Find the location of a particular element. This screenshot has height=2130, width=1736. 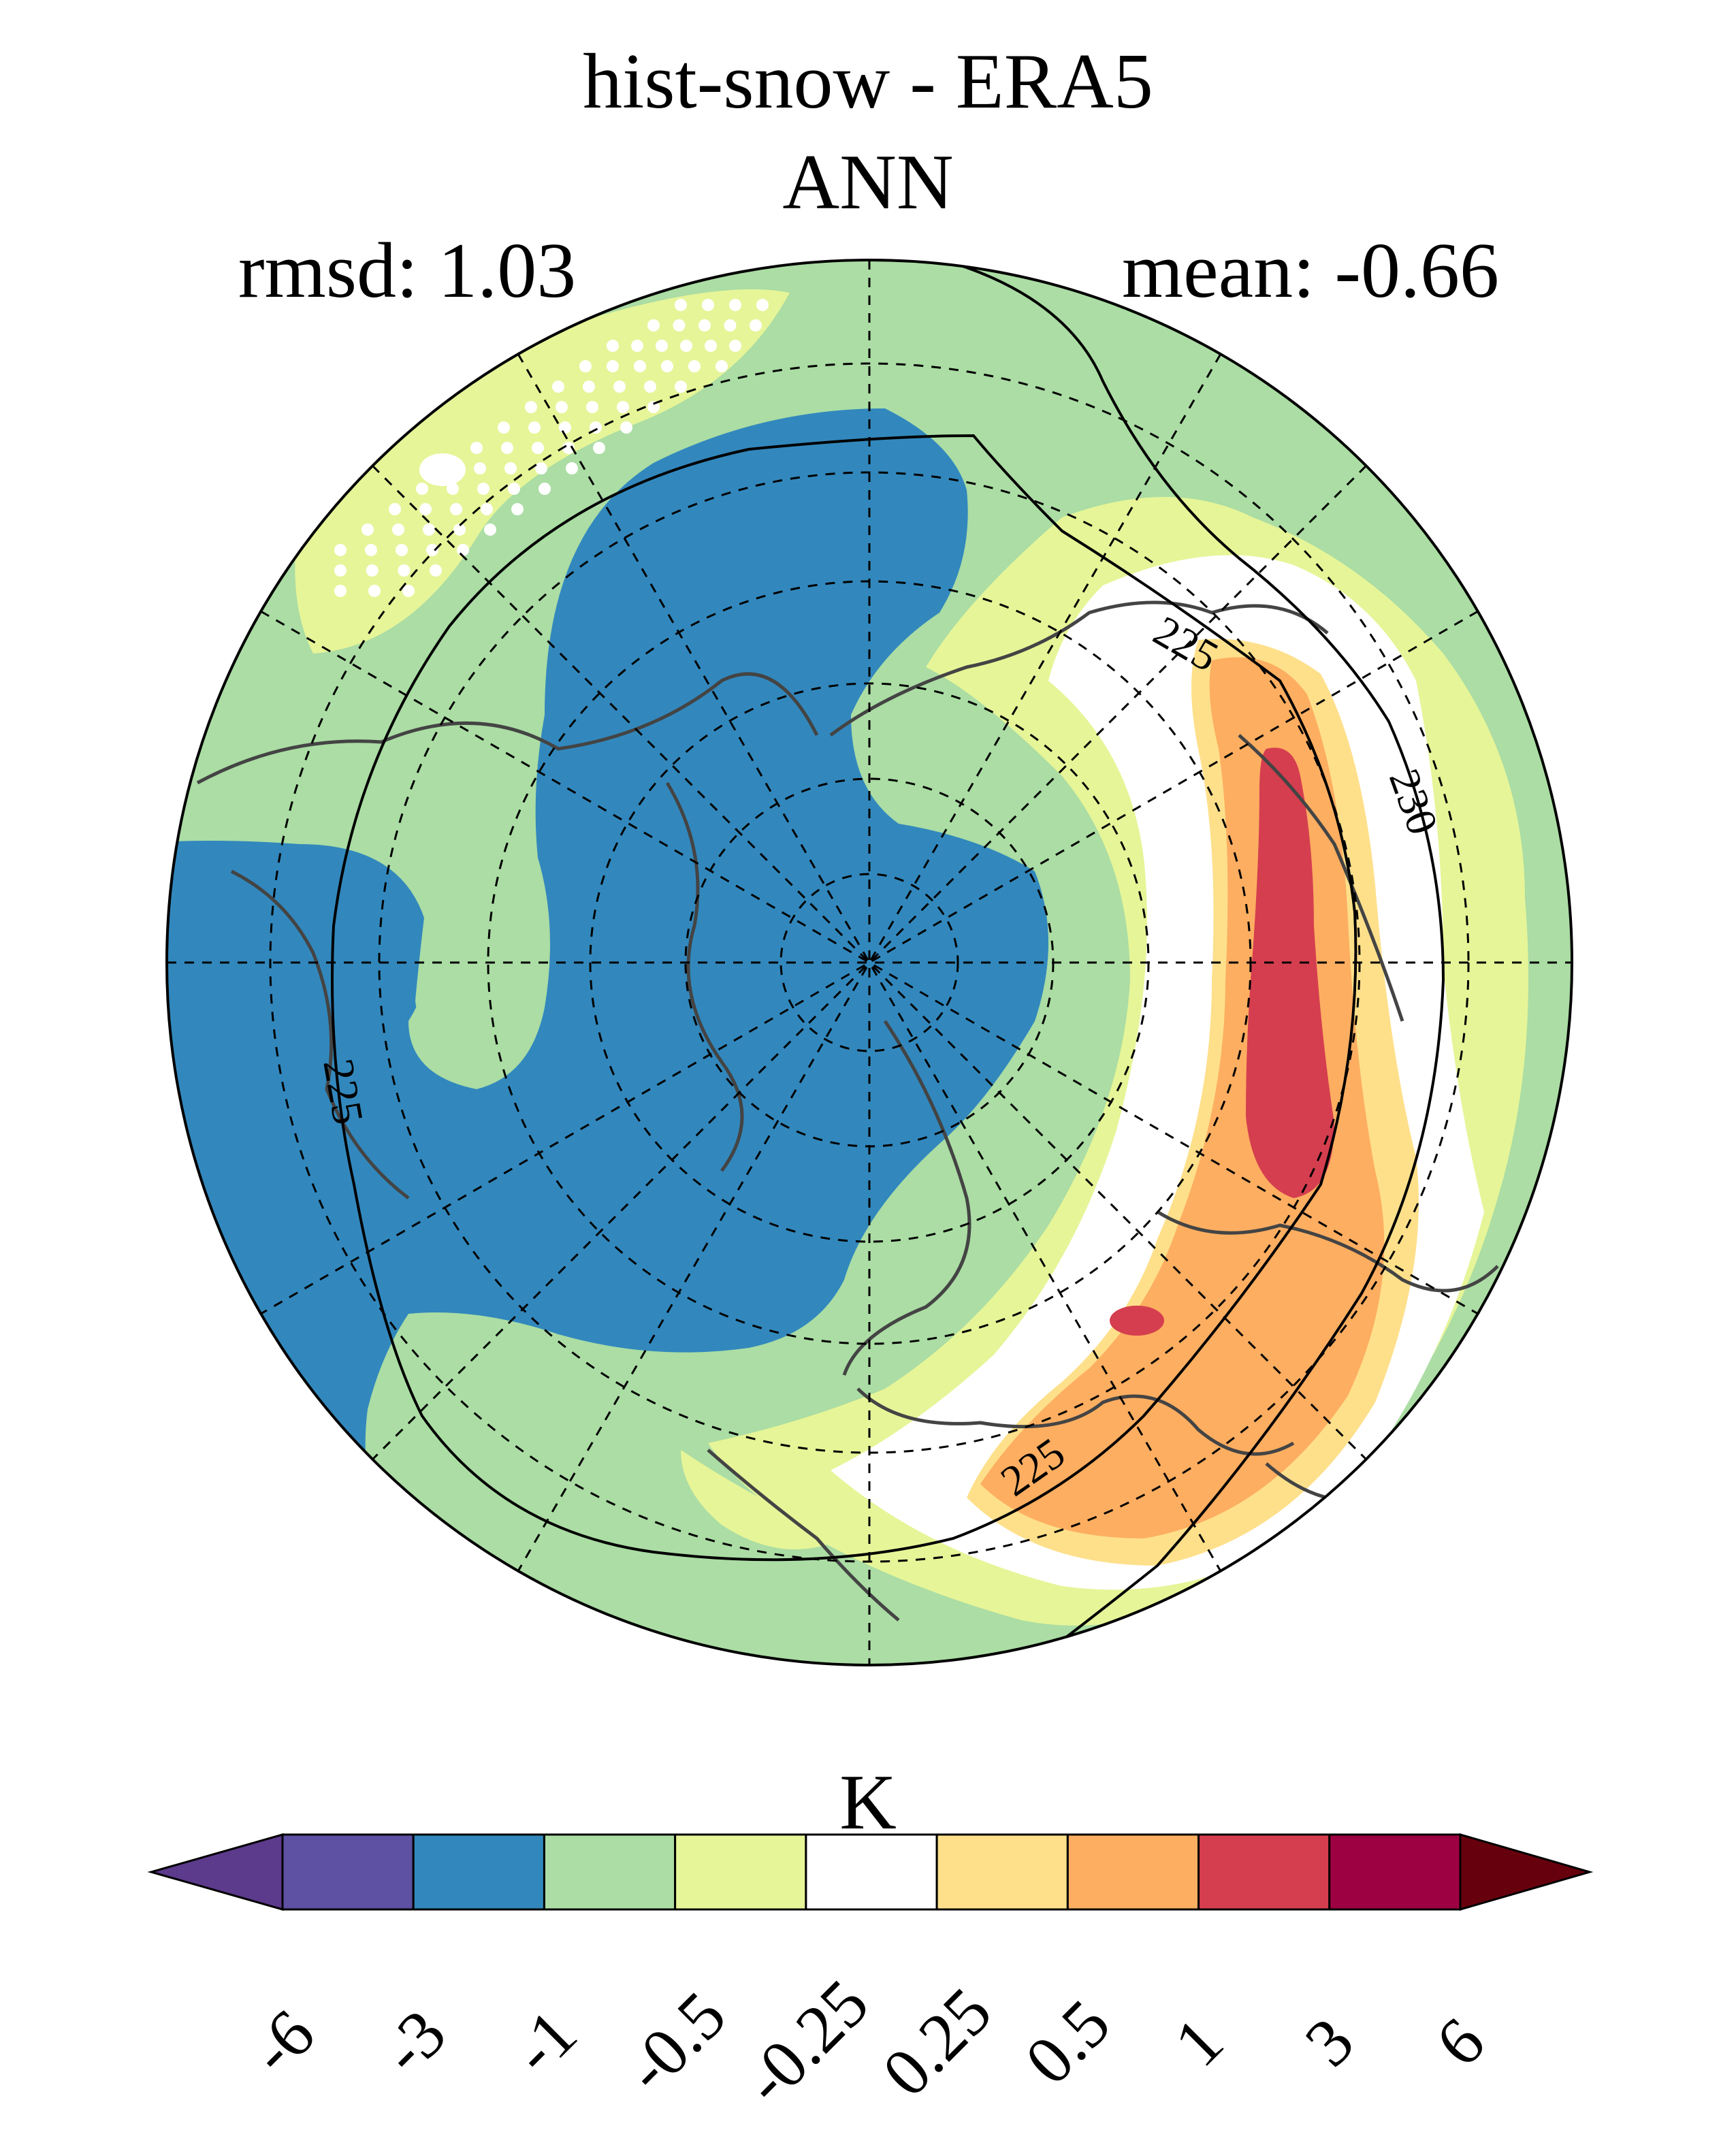

colorbar-tick-label: -0.25 is located at coordinates (805, 2042).